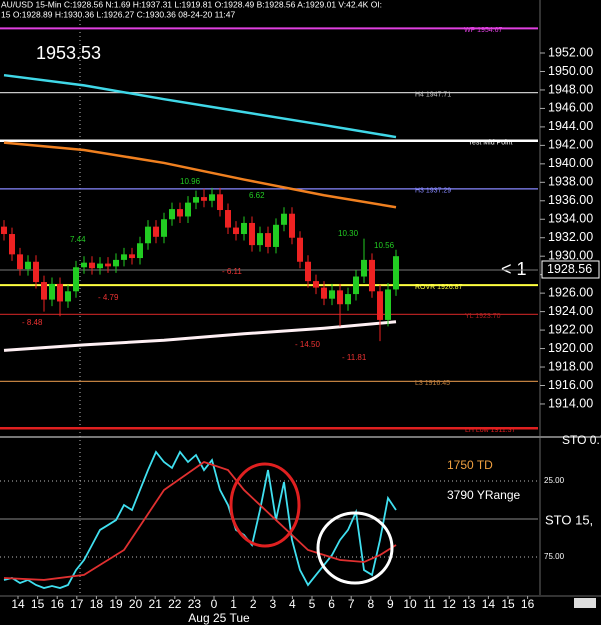 The height and width of the screenshot is (625, 601). I want to click on move-annotation: - 4.79, so click(108, 297).